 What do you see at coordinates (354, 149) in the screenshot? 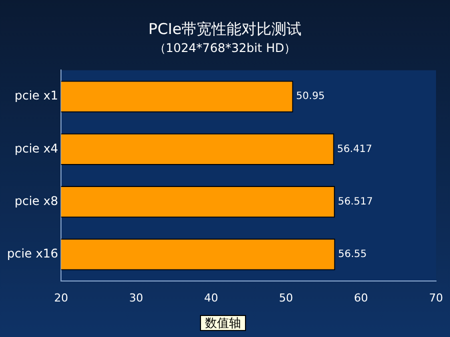
I see `data-label: 56.417` at bounding box center [354, 149].